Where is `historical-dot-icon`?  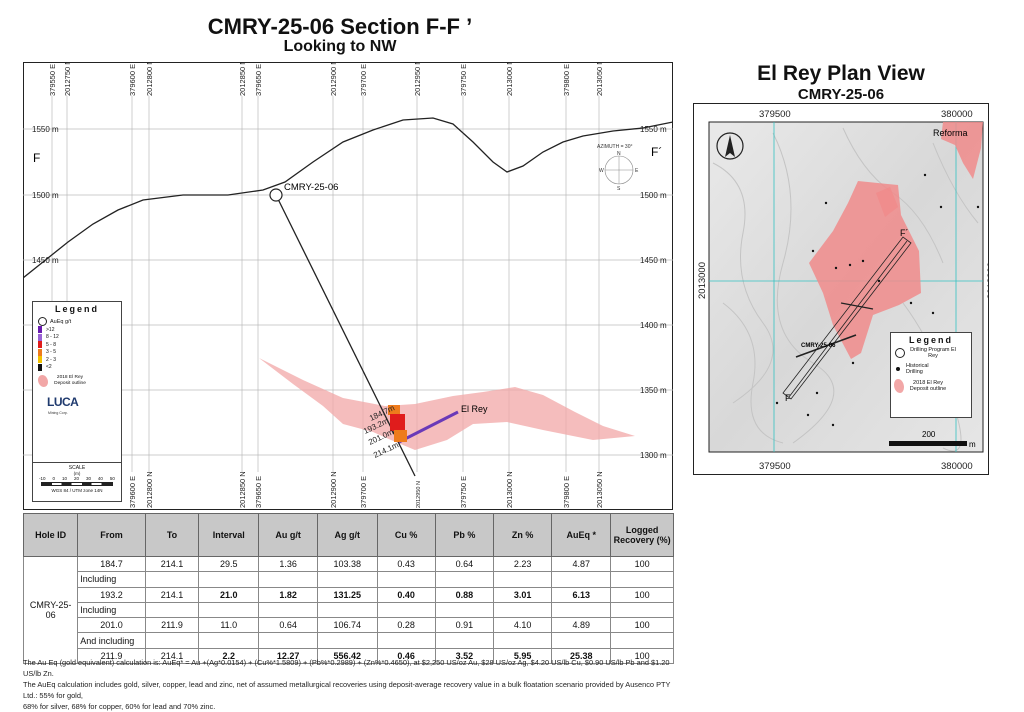
historical-dot-icon is located at coordinates (898, 369).